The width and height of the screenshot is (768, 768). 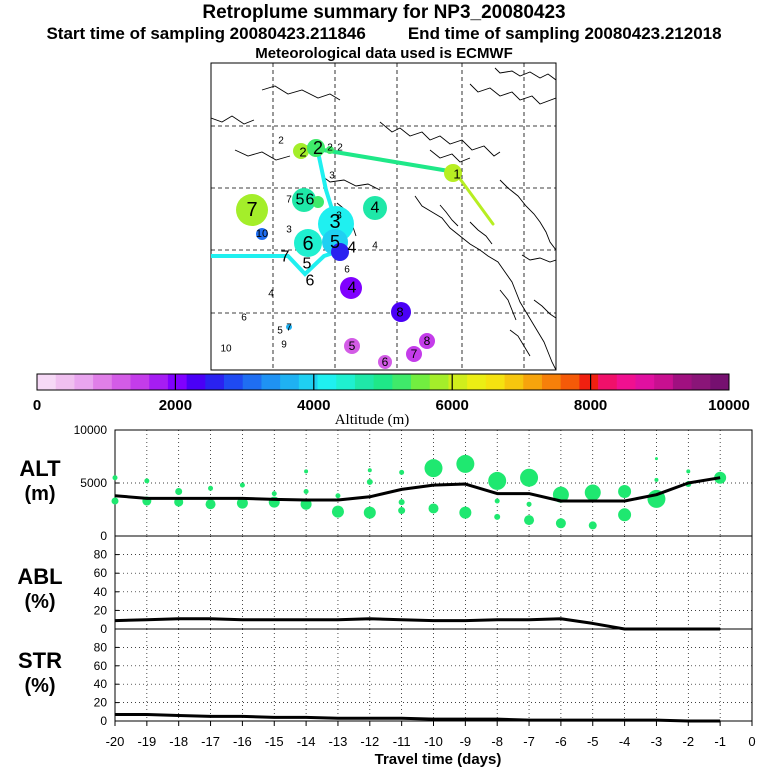 What do you see at coordinates (657, 741) in the screenshot?
I see `x-tick-label: -3` at bounding box center [657, 741].